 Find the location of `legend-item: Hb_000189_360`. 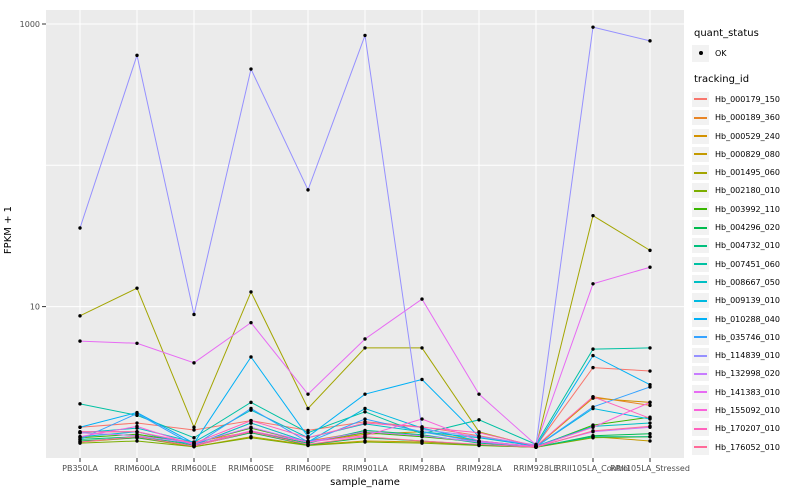

legend-item: Hb_000189_360 is located at coordinates (745, 118).